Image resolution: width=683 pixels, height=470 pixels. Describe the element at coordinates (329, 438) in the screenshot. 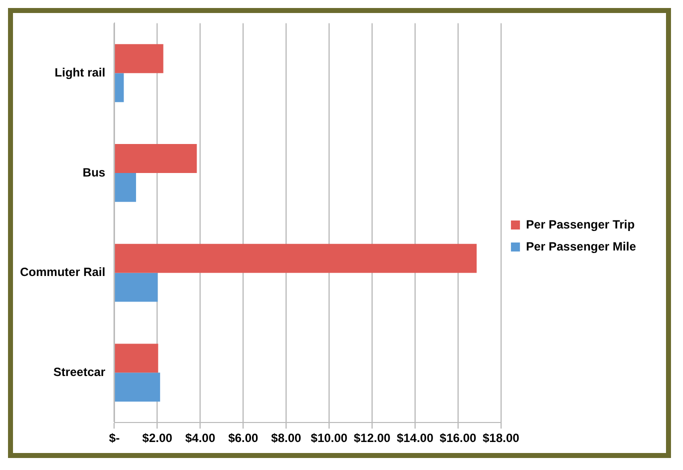

I see `x-tick-label: $10.00` at that location.